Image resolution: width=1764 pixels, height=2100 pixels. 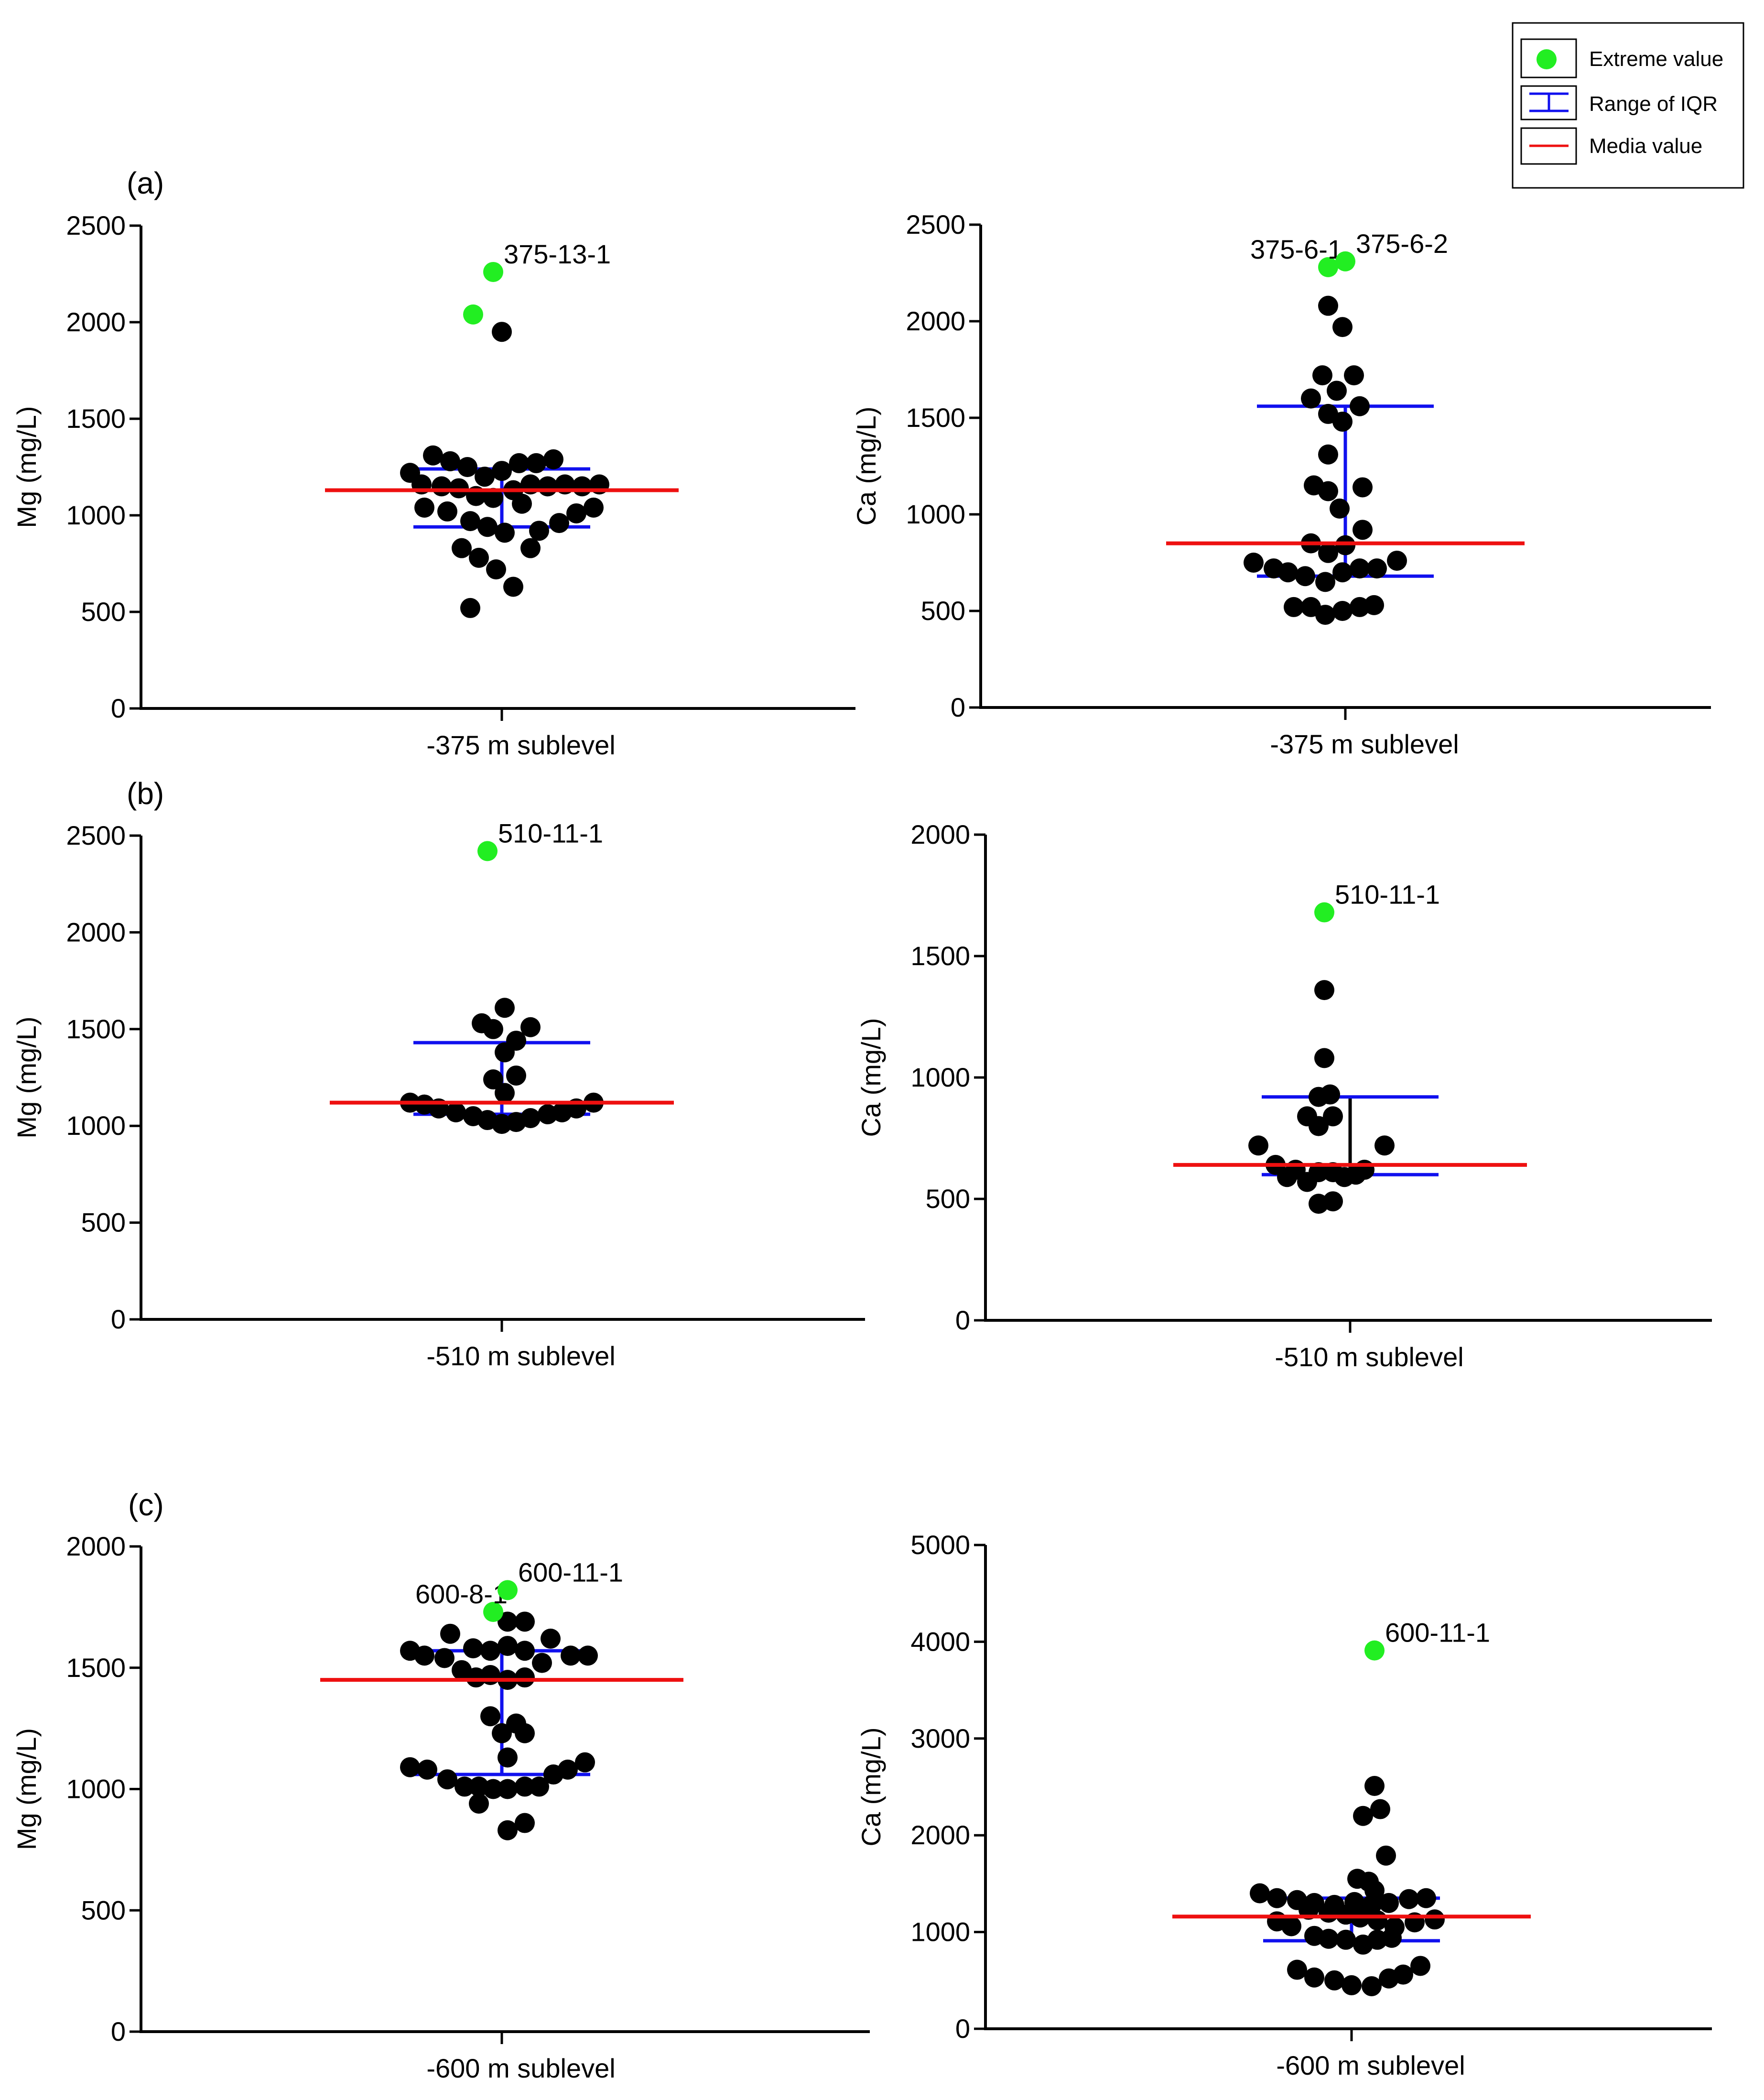 What do you see at coordinates (1402, 243) in the screenshot?
I see `extreme-label: 375-6-2` at bounding box center [1402, 243].